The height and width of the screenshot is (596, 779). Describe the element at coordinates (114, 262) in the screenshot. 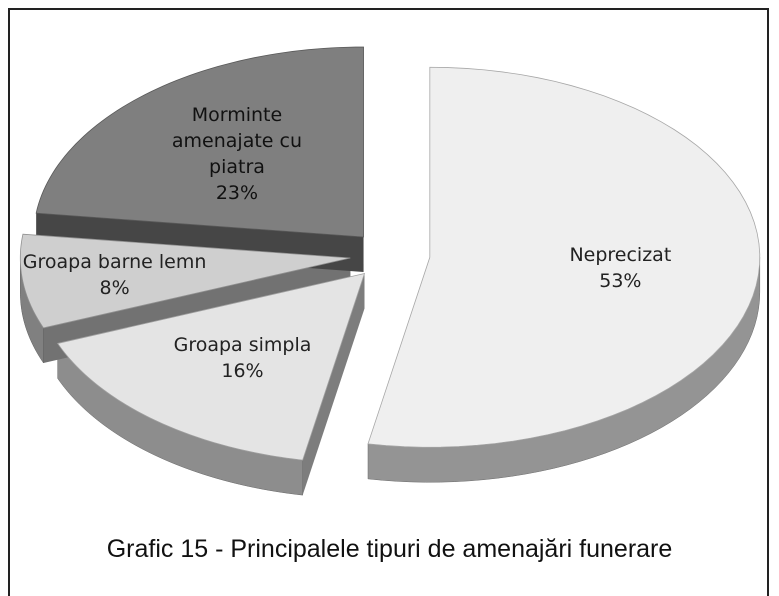

I see `category-label: Groapa barne lemn` at that location.